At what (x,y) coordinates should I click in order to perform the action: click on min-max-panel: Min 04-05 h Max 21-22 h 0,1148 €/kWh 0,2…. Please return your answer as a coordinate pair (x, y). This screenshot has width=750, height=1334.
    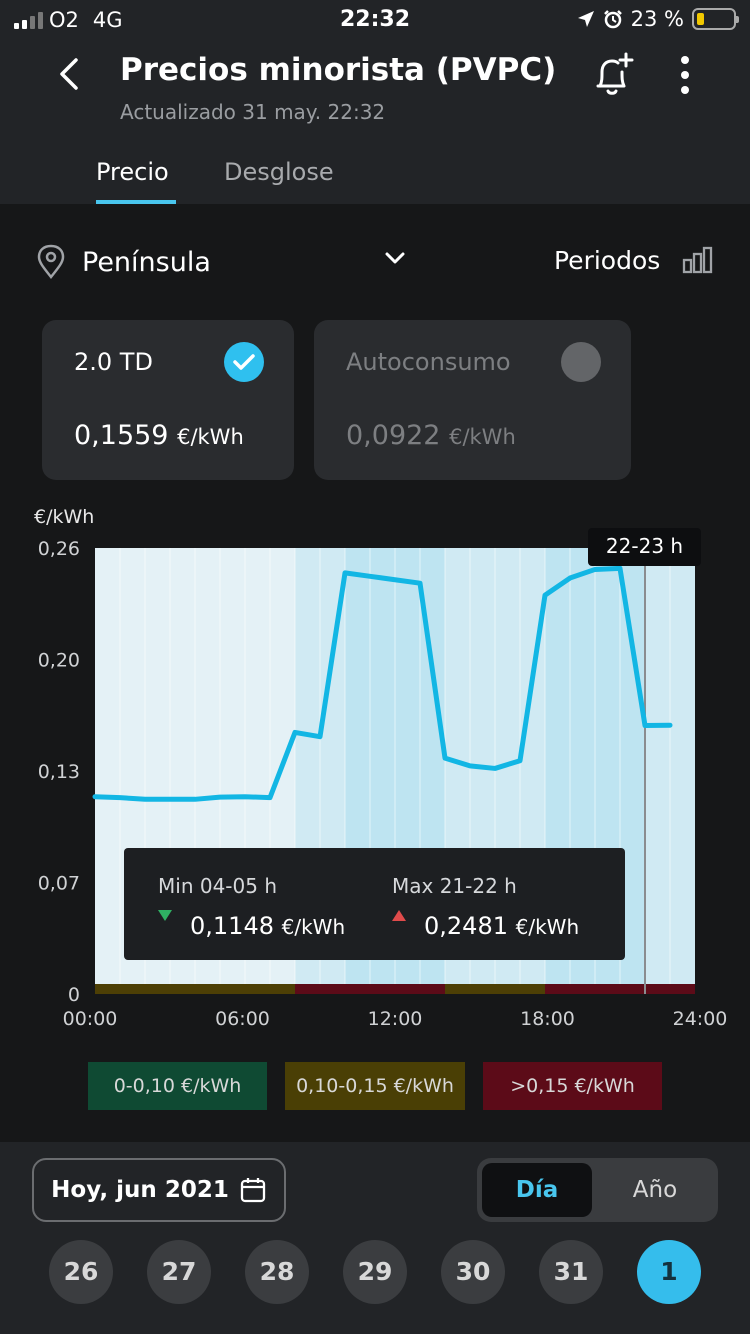
    Looking at the image, I should click on (374, 904).